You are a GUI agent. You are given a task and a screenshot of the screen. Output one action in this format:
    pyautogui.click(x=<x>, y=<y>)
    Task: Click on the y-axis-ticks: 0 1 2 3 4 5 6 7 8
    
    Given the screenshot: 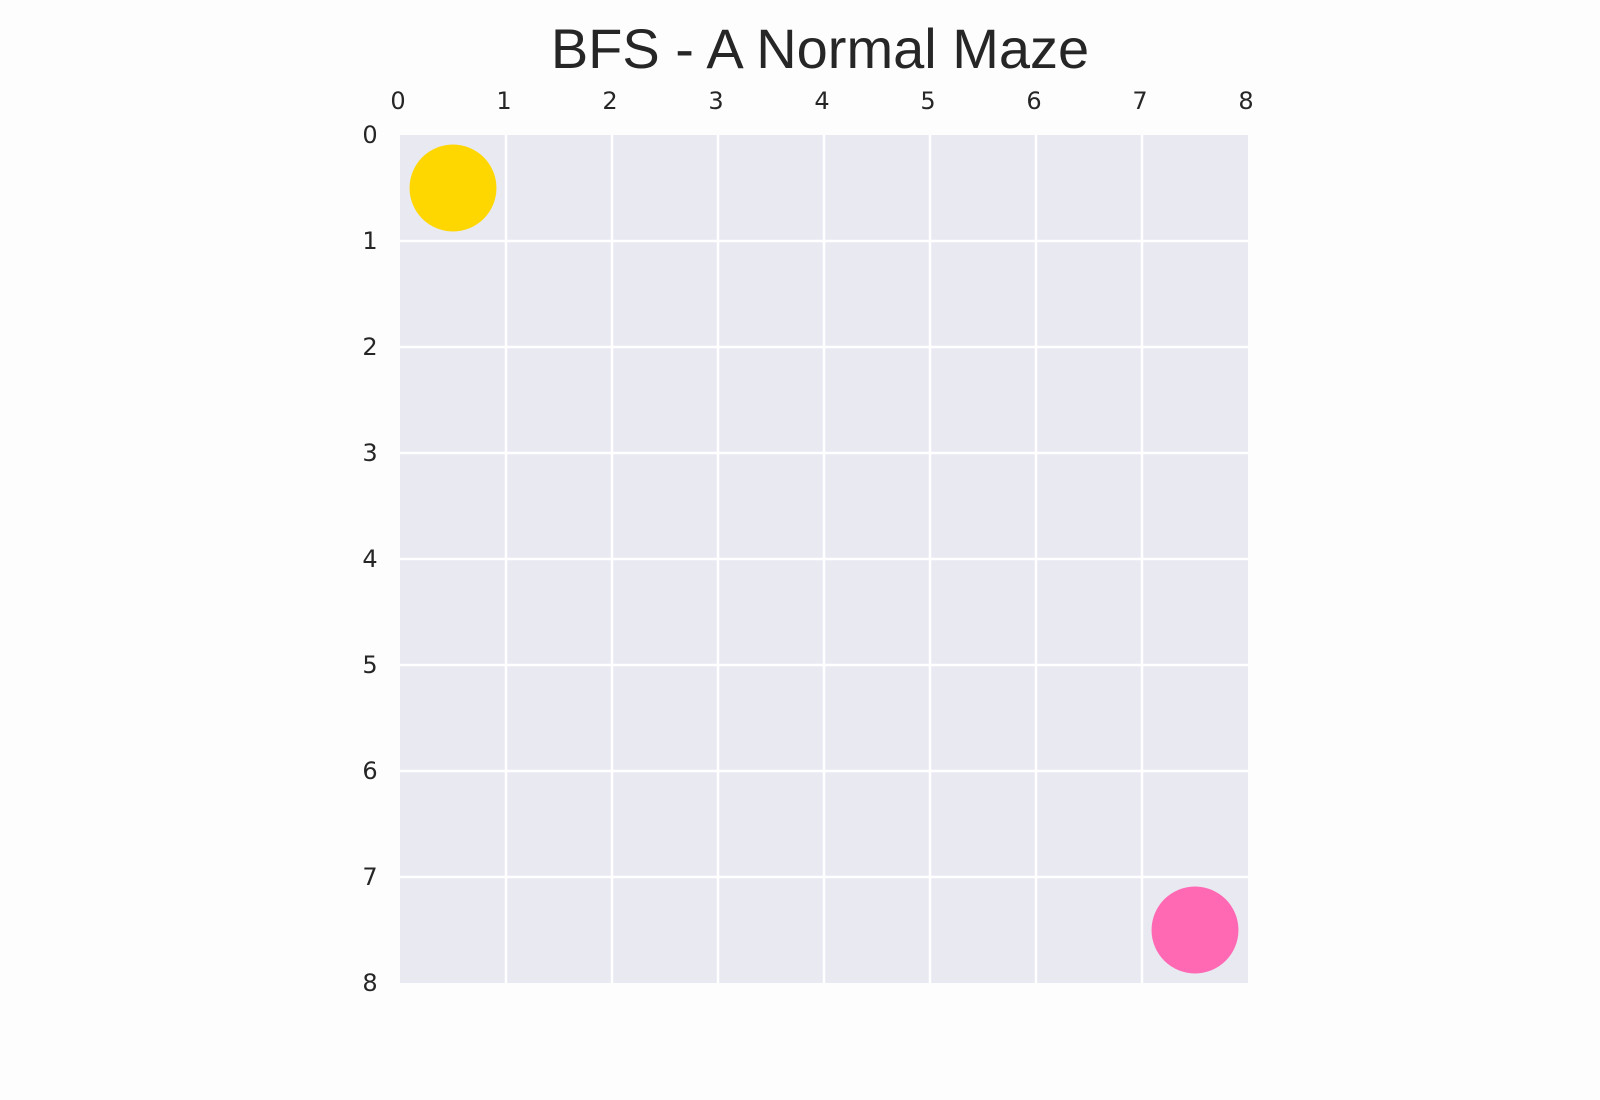 What is the action you would take?
    pyautogui.click(x=369, y=559)
    